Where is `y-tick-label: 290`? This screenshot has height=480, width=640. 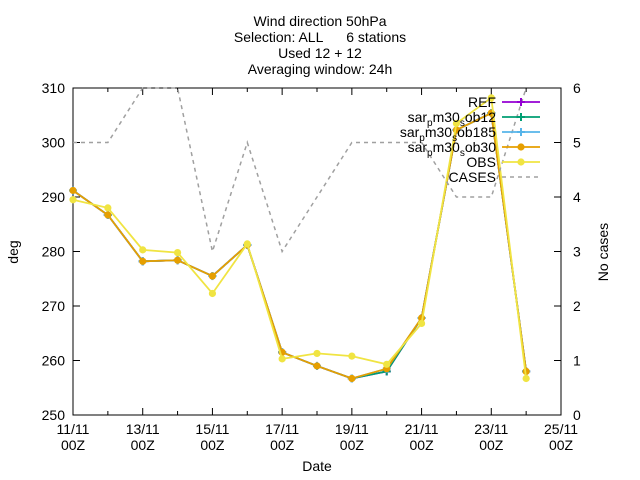 y-tick-label: 290 is located at coordinates (54, 197).